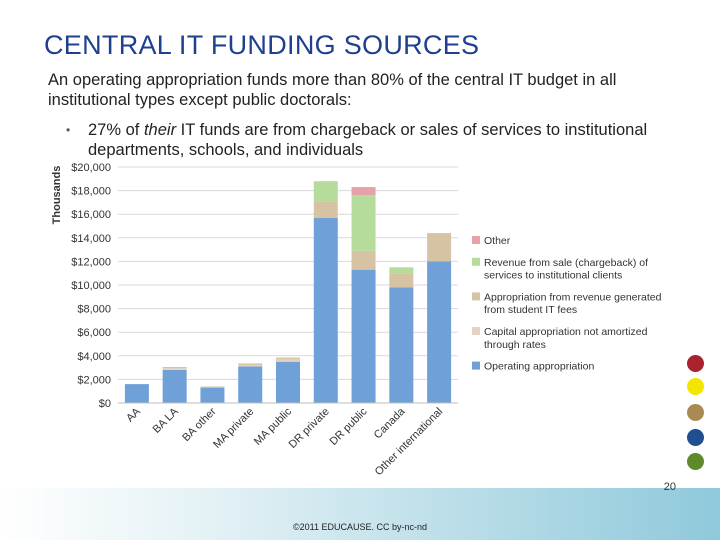 The width and height of the screenshot is (720, 540). What do you see at coordinates (233, 428) in the screenshot?
I see `x-category-label: MA private` at bounding box center [233, 428].